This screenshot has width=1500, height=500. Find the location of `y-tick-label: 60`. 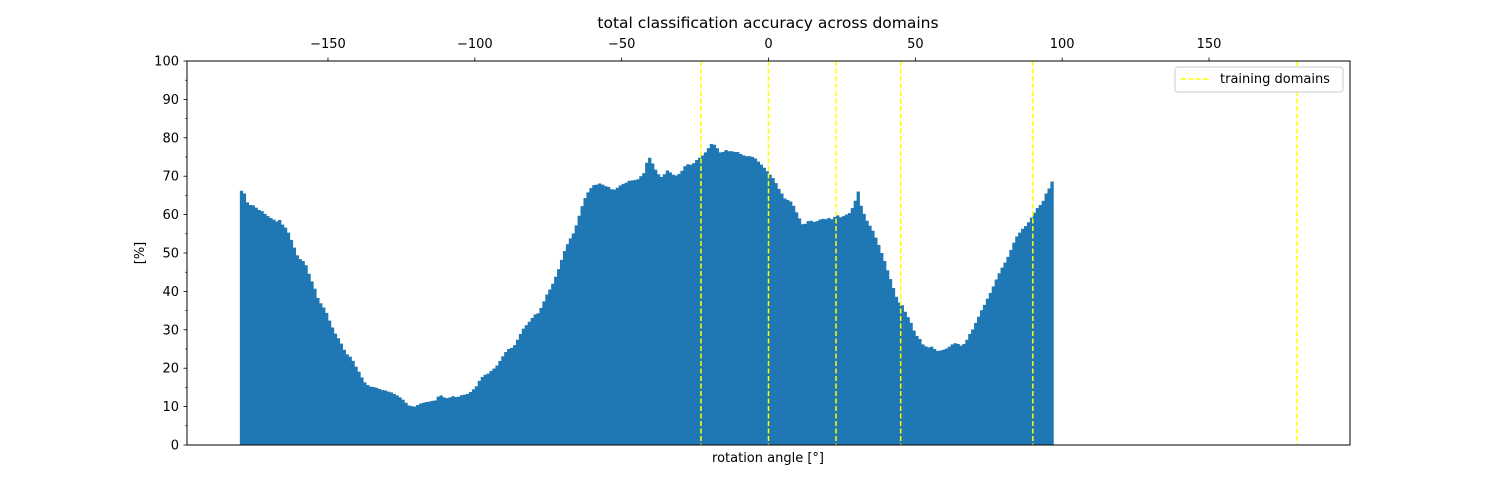

y-tick-label: 60 is located at coordinates (170, 215).